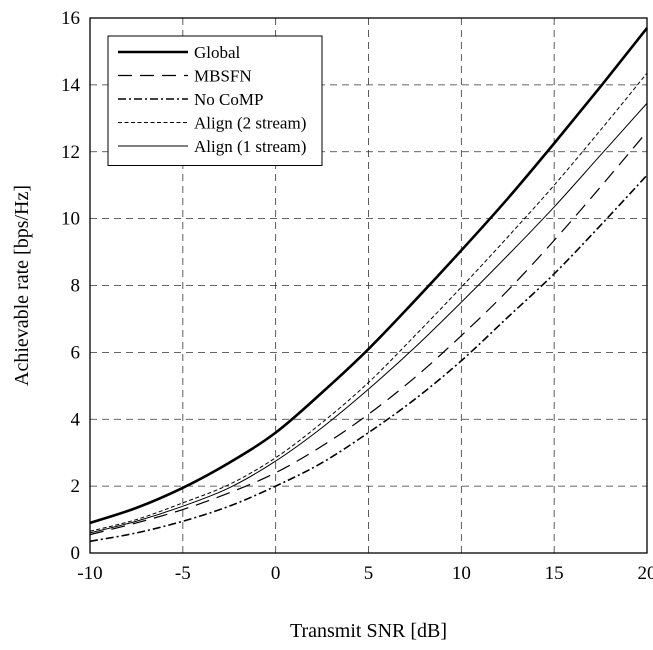 This screenshot has width=653, height=650. I want to click on x-tick-label: 20, so click(645, 573).